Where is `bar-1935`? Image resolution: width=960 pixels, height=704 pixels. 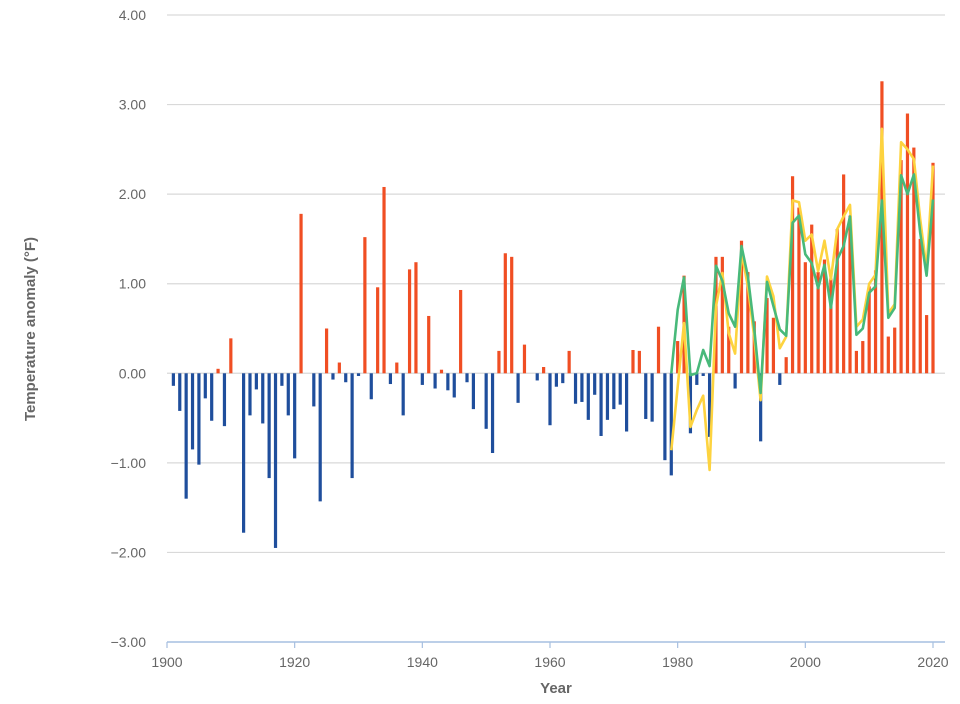
bar-1935 is located at coordinates (390, 379).